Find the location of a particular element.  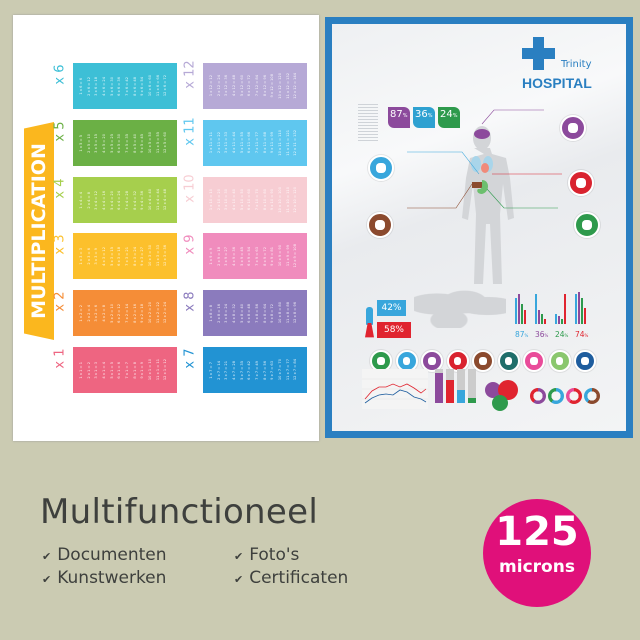

times-table-row: 1 x 4 = 4 is located at coordinates (81, 200).